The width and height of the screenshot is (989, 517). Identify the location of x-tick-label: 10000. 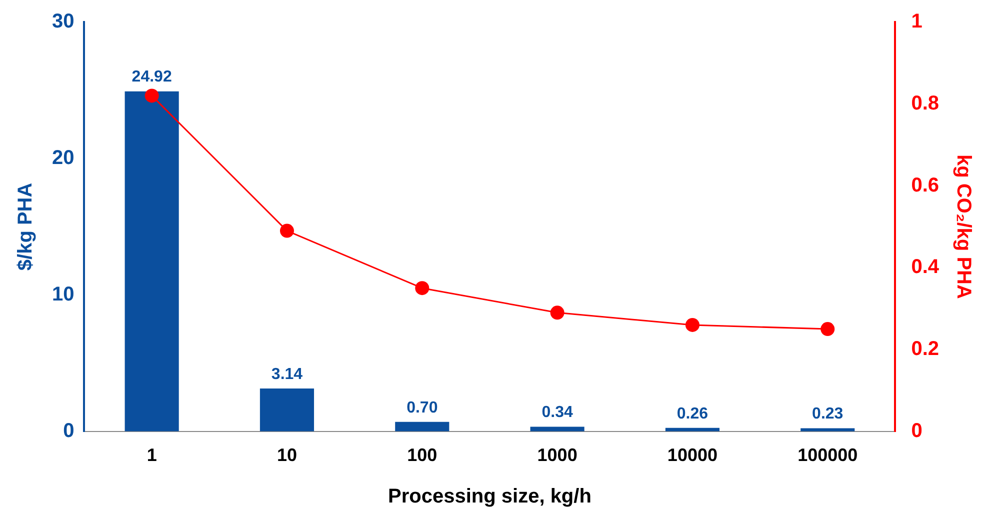
(692, 455).